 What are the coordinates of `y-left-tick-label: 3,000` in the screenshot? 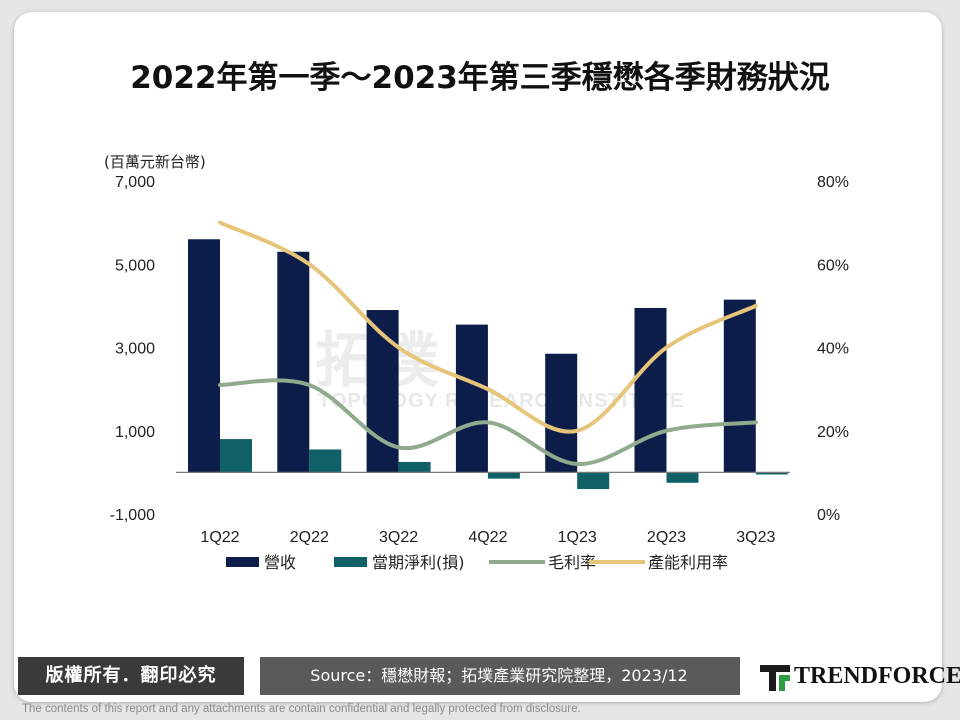 It's located at (135, 349).